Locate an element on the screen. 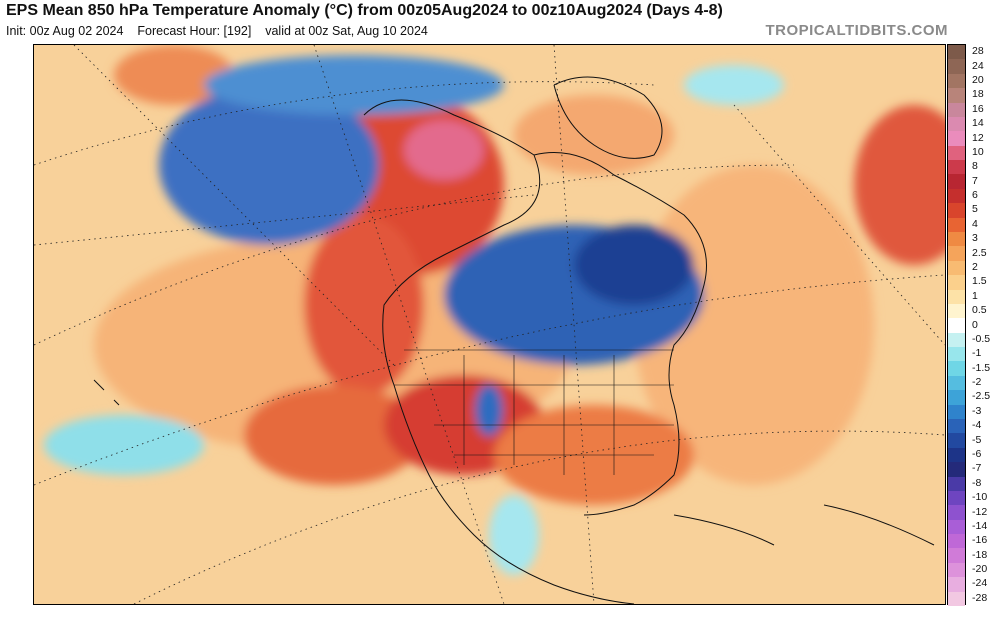 The image size is (1000, 623). forecast-hour: Forecast Hour: [192] is located at coordinates (194, 31).